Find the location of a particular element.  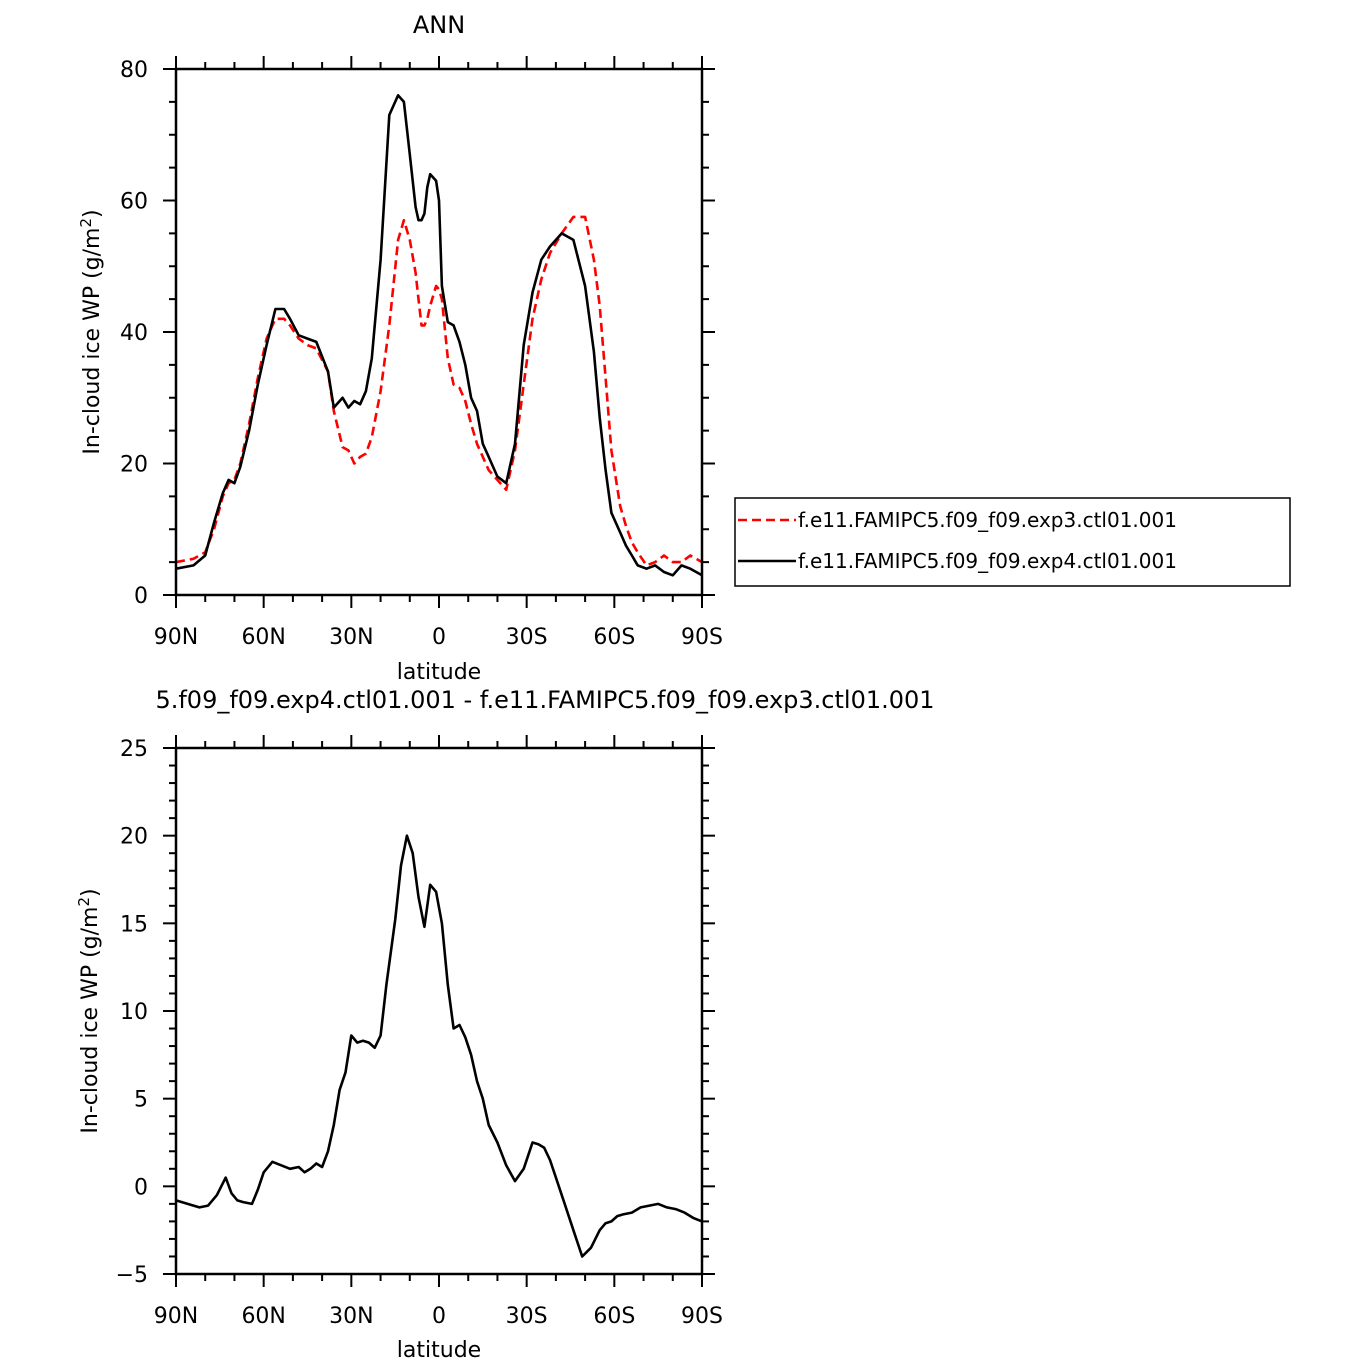

bottom-series-group is located at coordinates (439, 1046).